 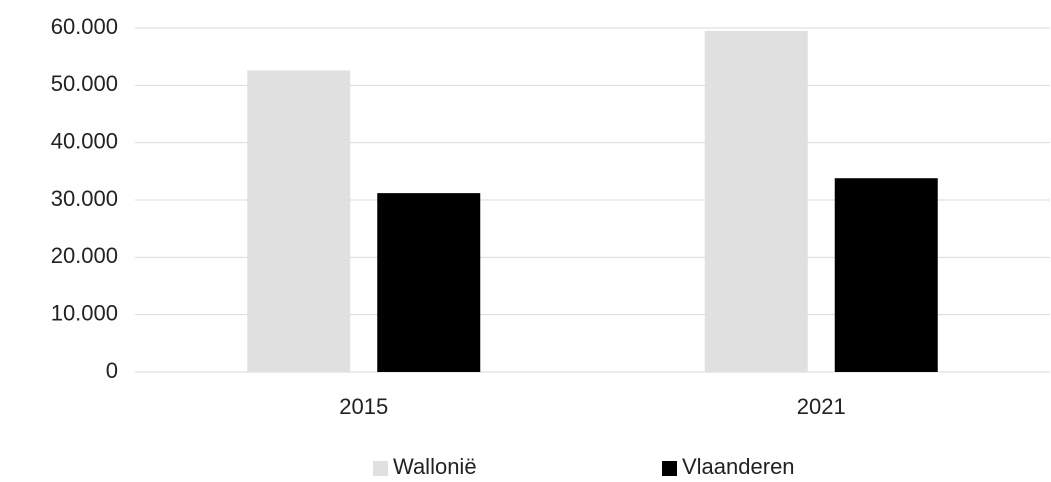 What do you see at coordinates (821, 406) in the screenshot?
I see `x-tick-label: 2021` at bounding box center [821, 406].